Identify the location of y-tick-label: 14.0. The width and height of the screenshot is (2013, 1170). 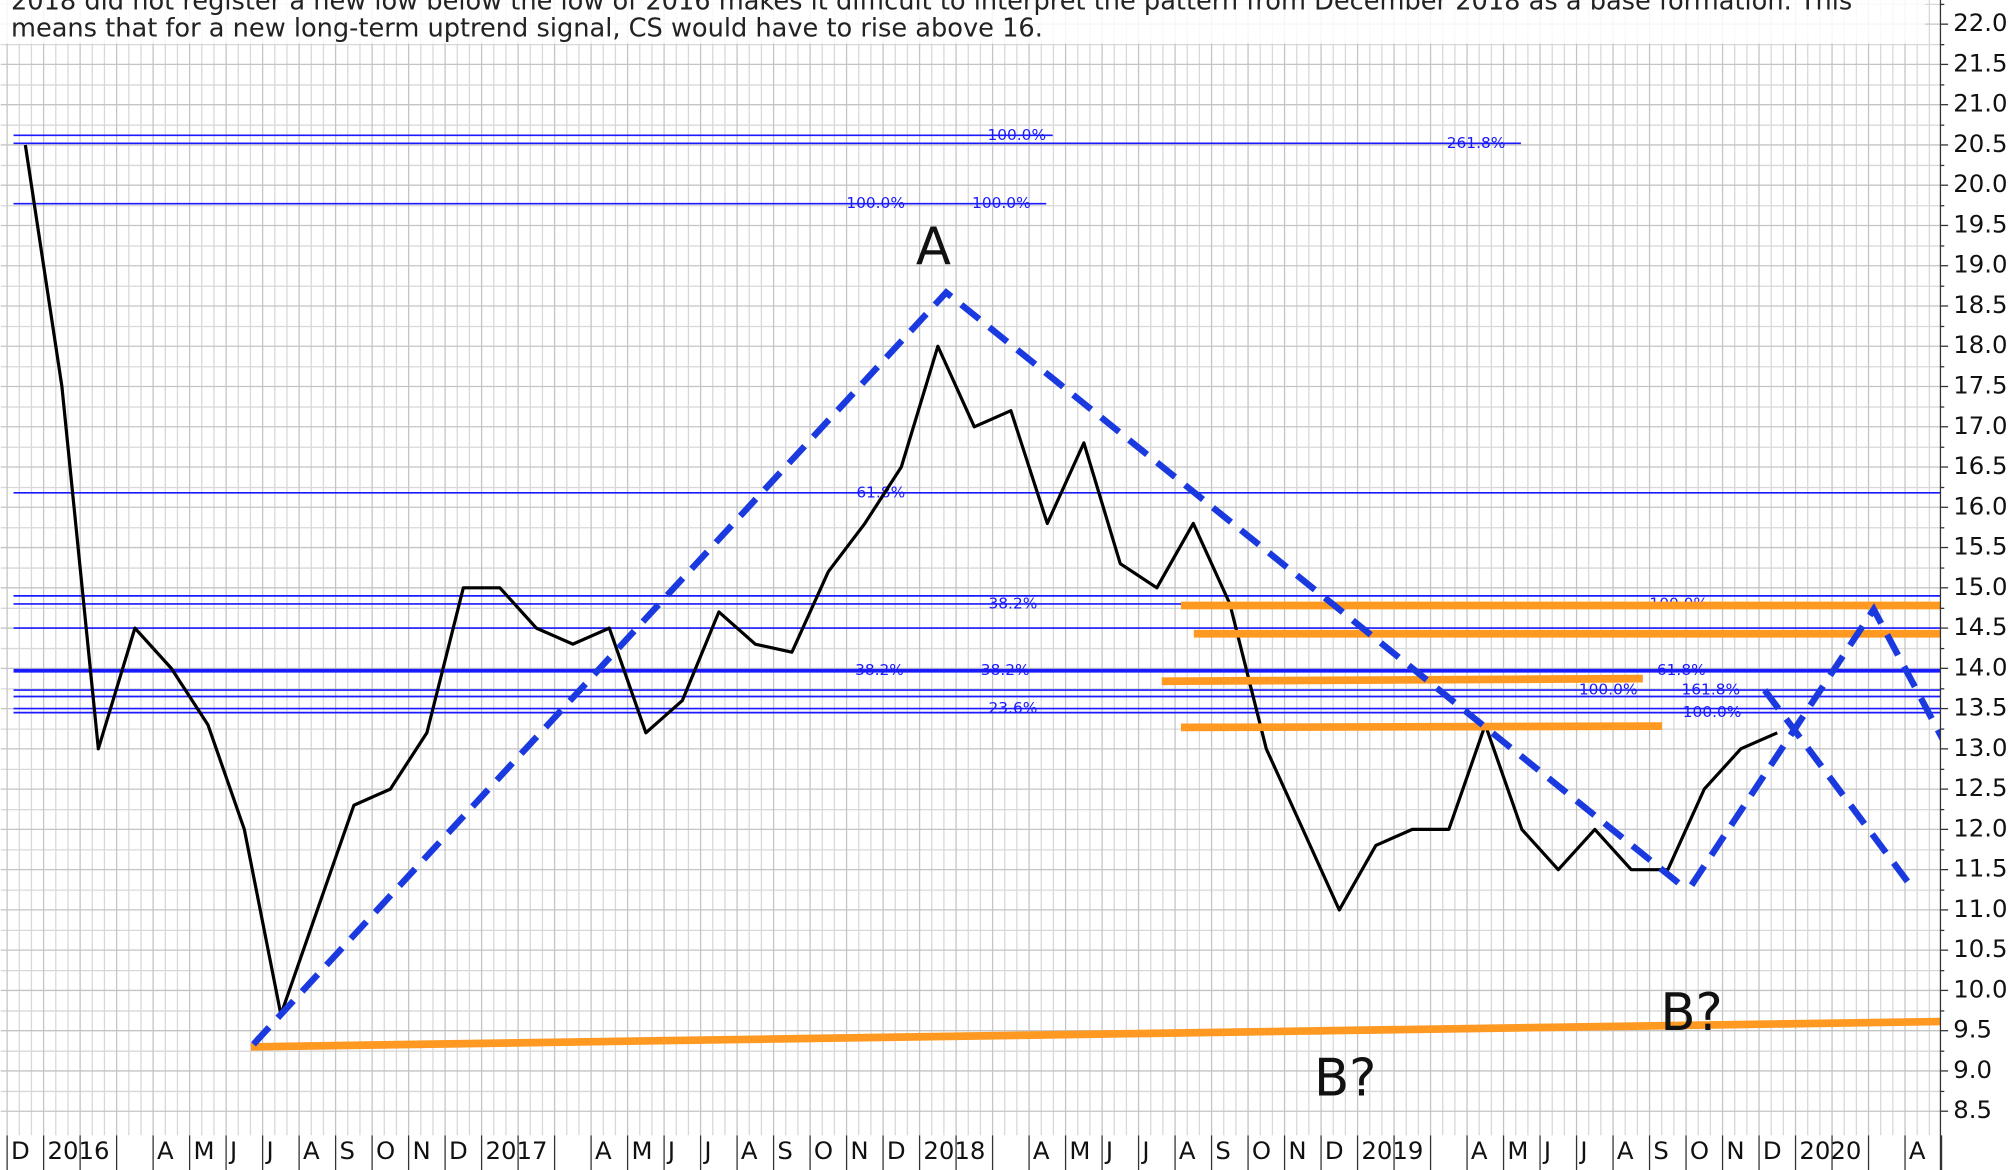
(1980, 666).